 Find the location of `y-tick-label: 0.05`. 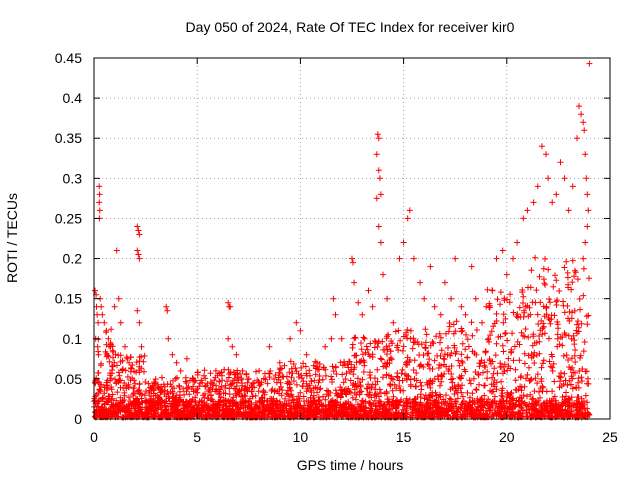

y-tick-label: 0.05 is located at coordinates (68, 379).